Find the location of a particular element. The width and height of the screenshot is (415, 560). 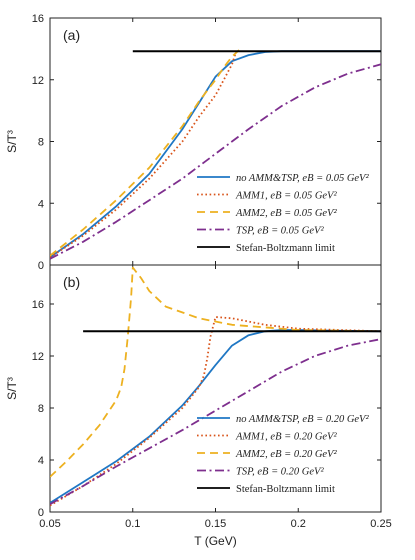

legend-label-tsp: TSP, eB = 0.05 GeV² is located at coordinates (280, 231).